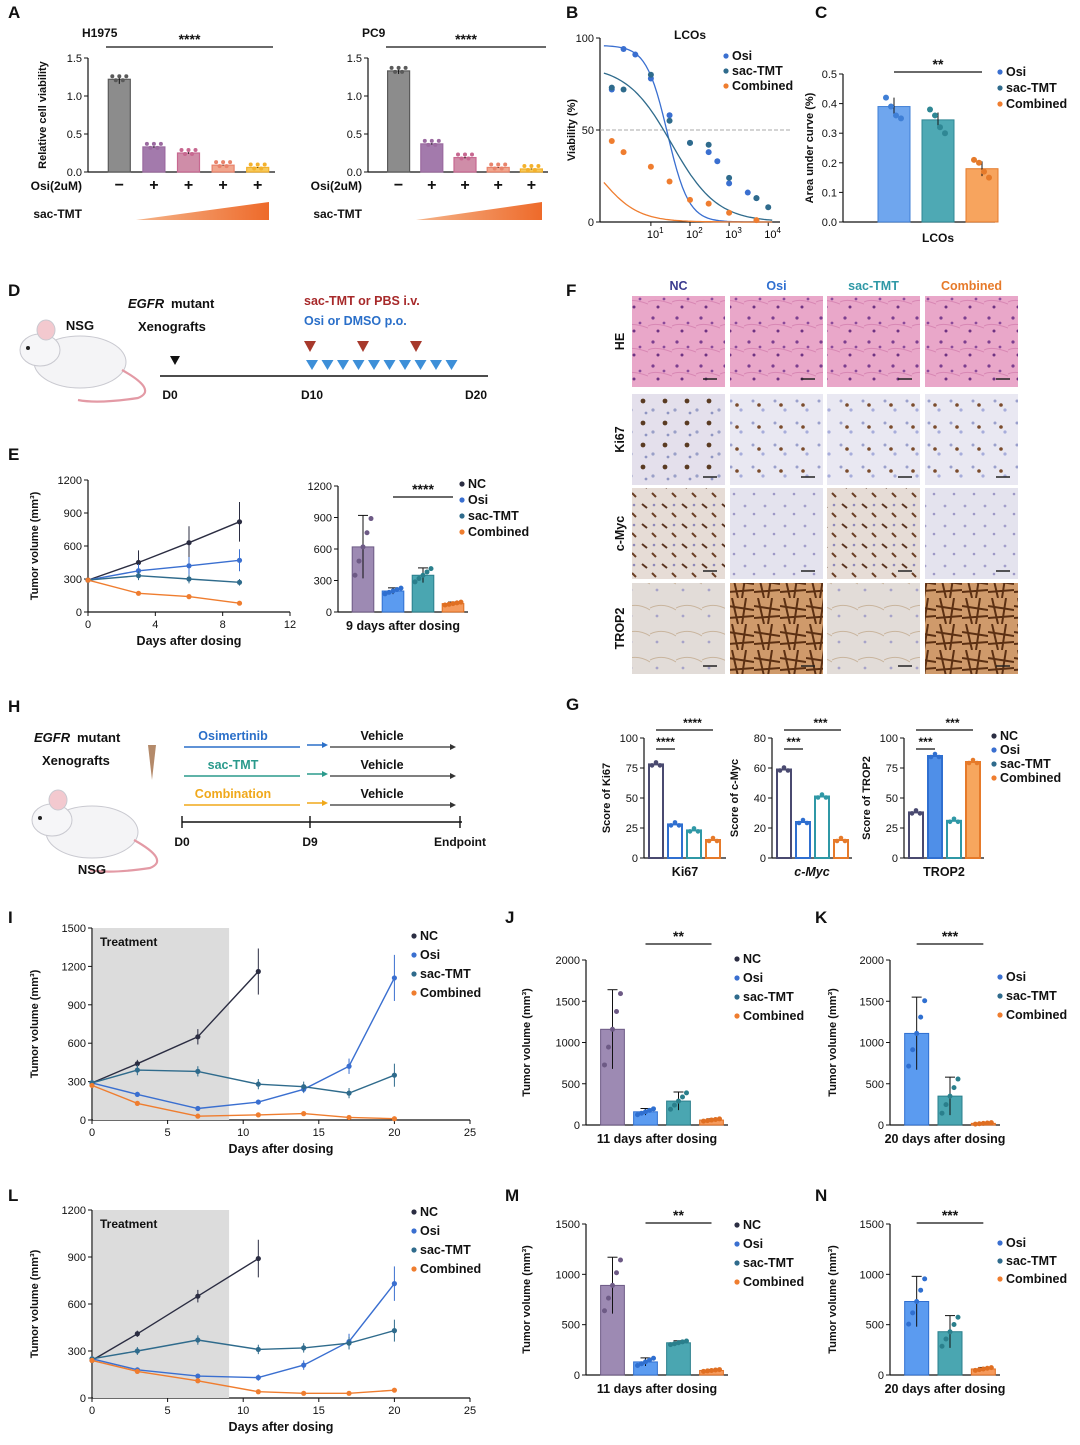 This screenshot has width=1080, height=1445. I want to click on y-tick-label: 0.4, so click(829, 105).